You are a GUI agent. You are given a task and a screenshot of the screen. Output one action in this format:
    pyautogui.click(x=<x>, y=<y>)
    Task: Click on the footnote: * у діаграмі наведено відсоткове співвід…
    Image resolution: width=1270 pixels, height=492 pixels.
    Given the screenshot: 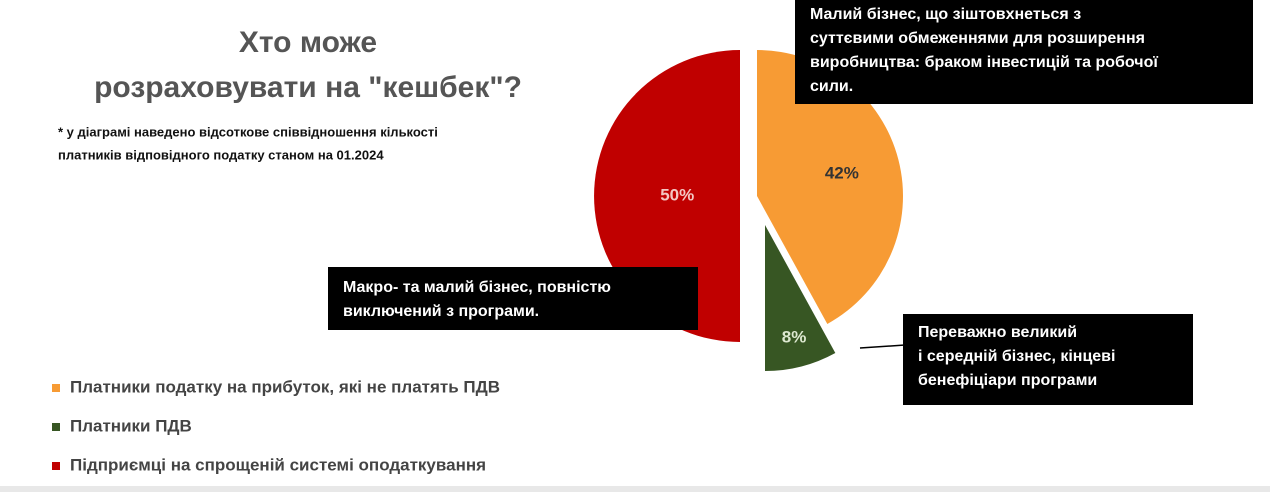 What is the action you would take?
    pyautogui.click(x=248, y=131)
    